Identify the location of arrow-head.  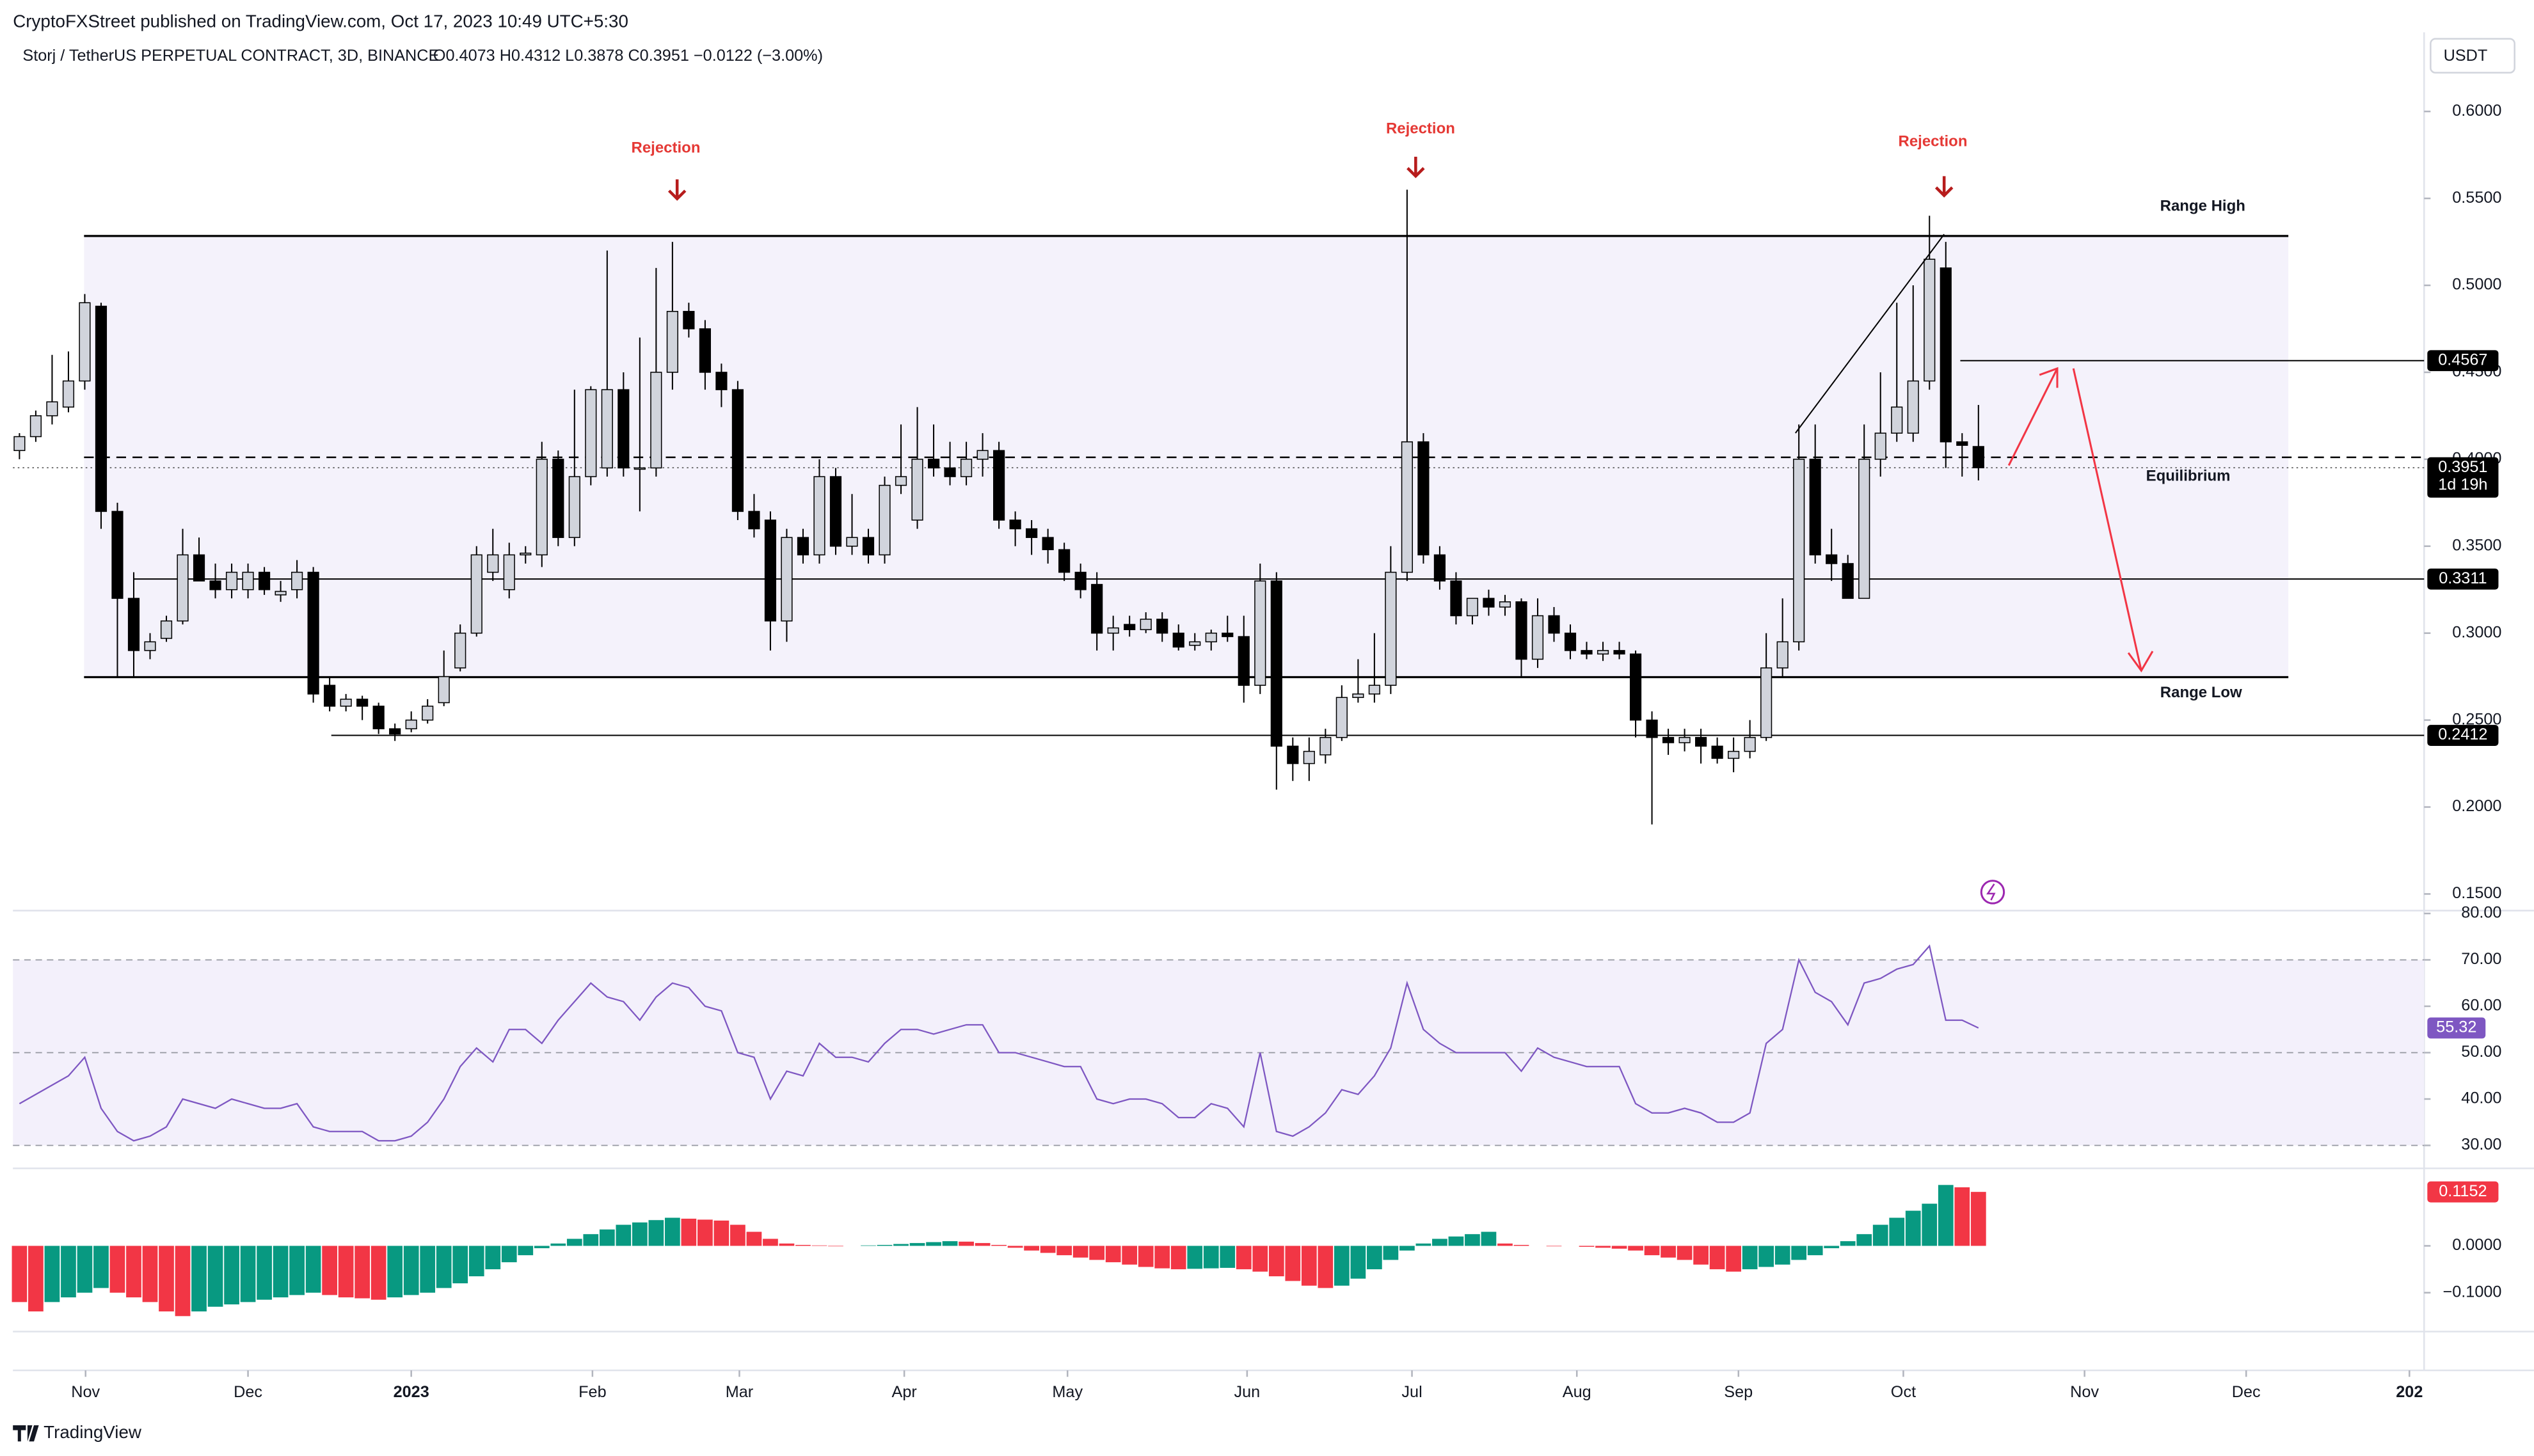
(2140, 662).